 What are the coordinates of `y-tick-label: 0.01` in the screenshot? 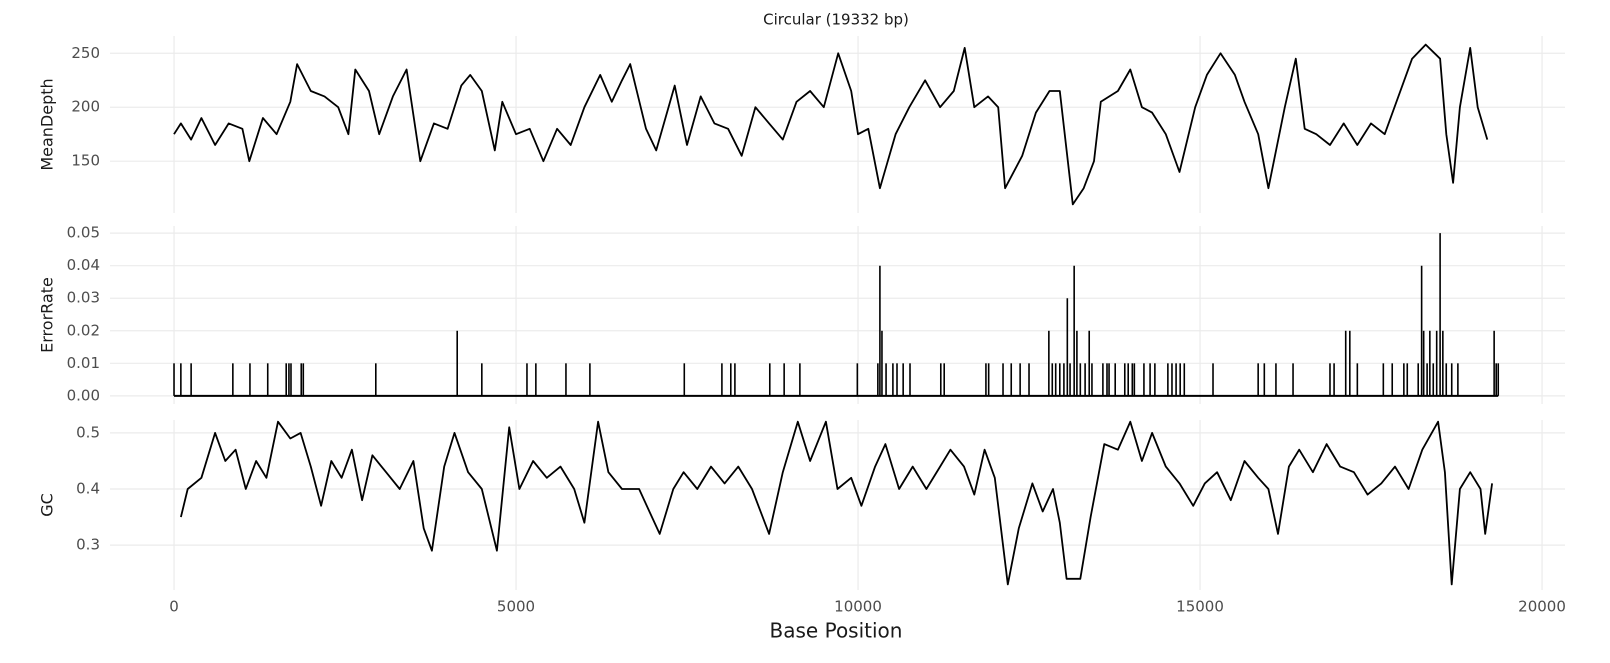 It's located at (83, 363).